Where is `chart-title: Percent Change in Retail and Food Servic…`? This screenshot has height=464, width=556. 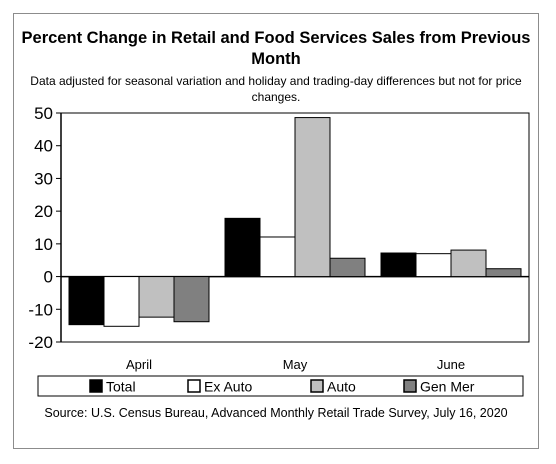
chart-title: Percent Change in Retail and Food Servic… is located at coordinates (276, 48).